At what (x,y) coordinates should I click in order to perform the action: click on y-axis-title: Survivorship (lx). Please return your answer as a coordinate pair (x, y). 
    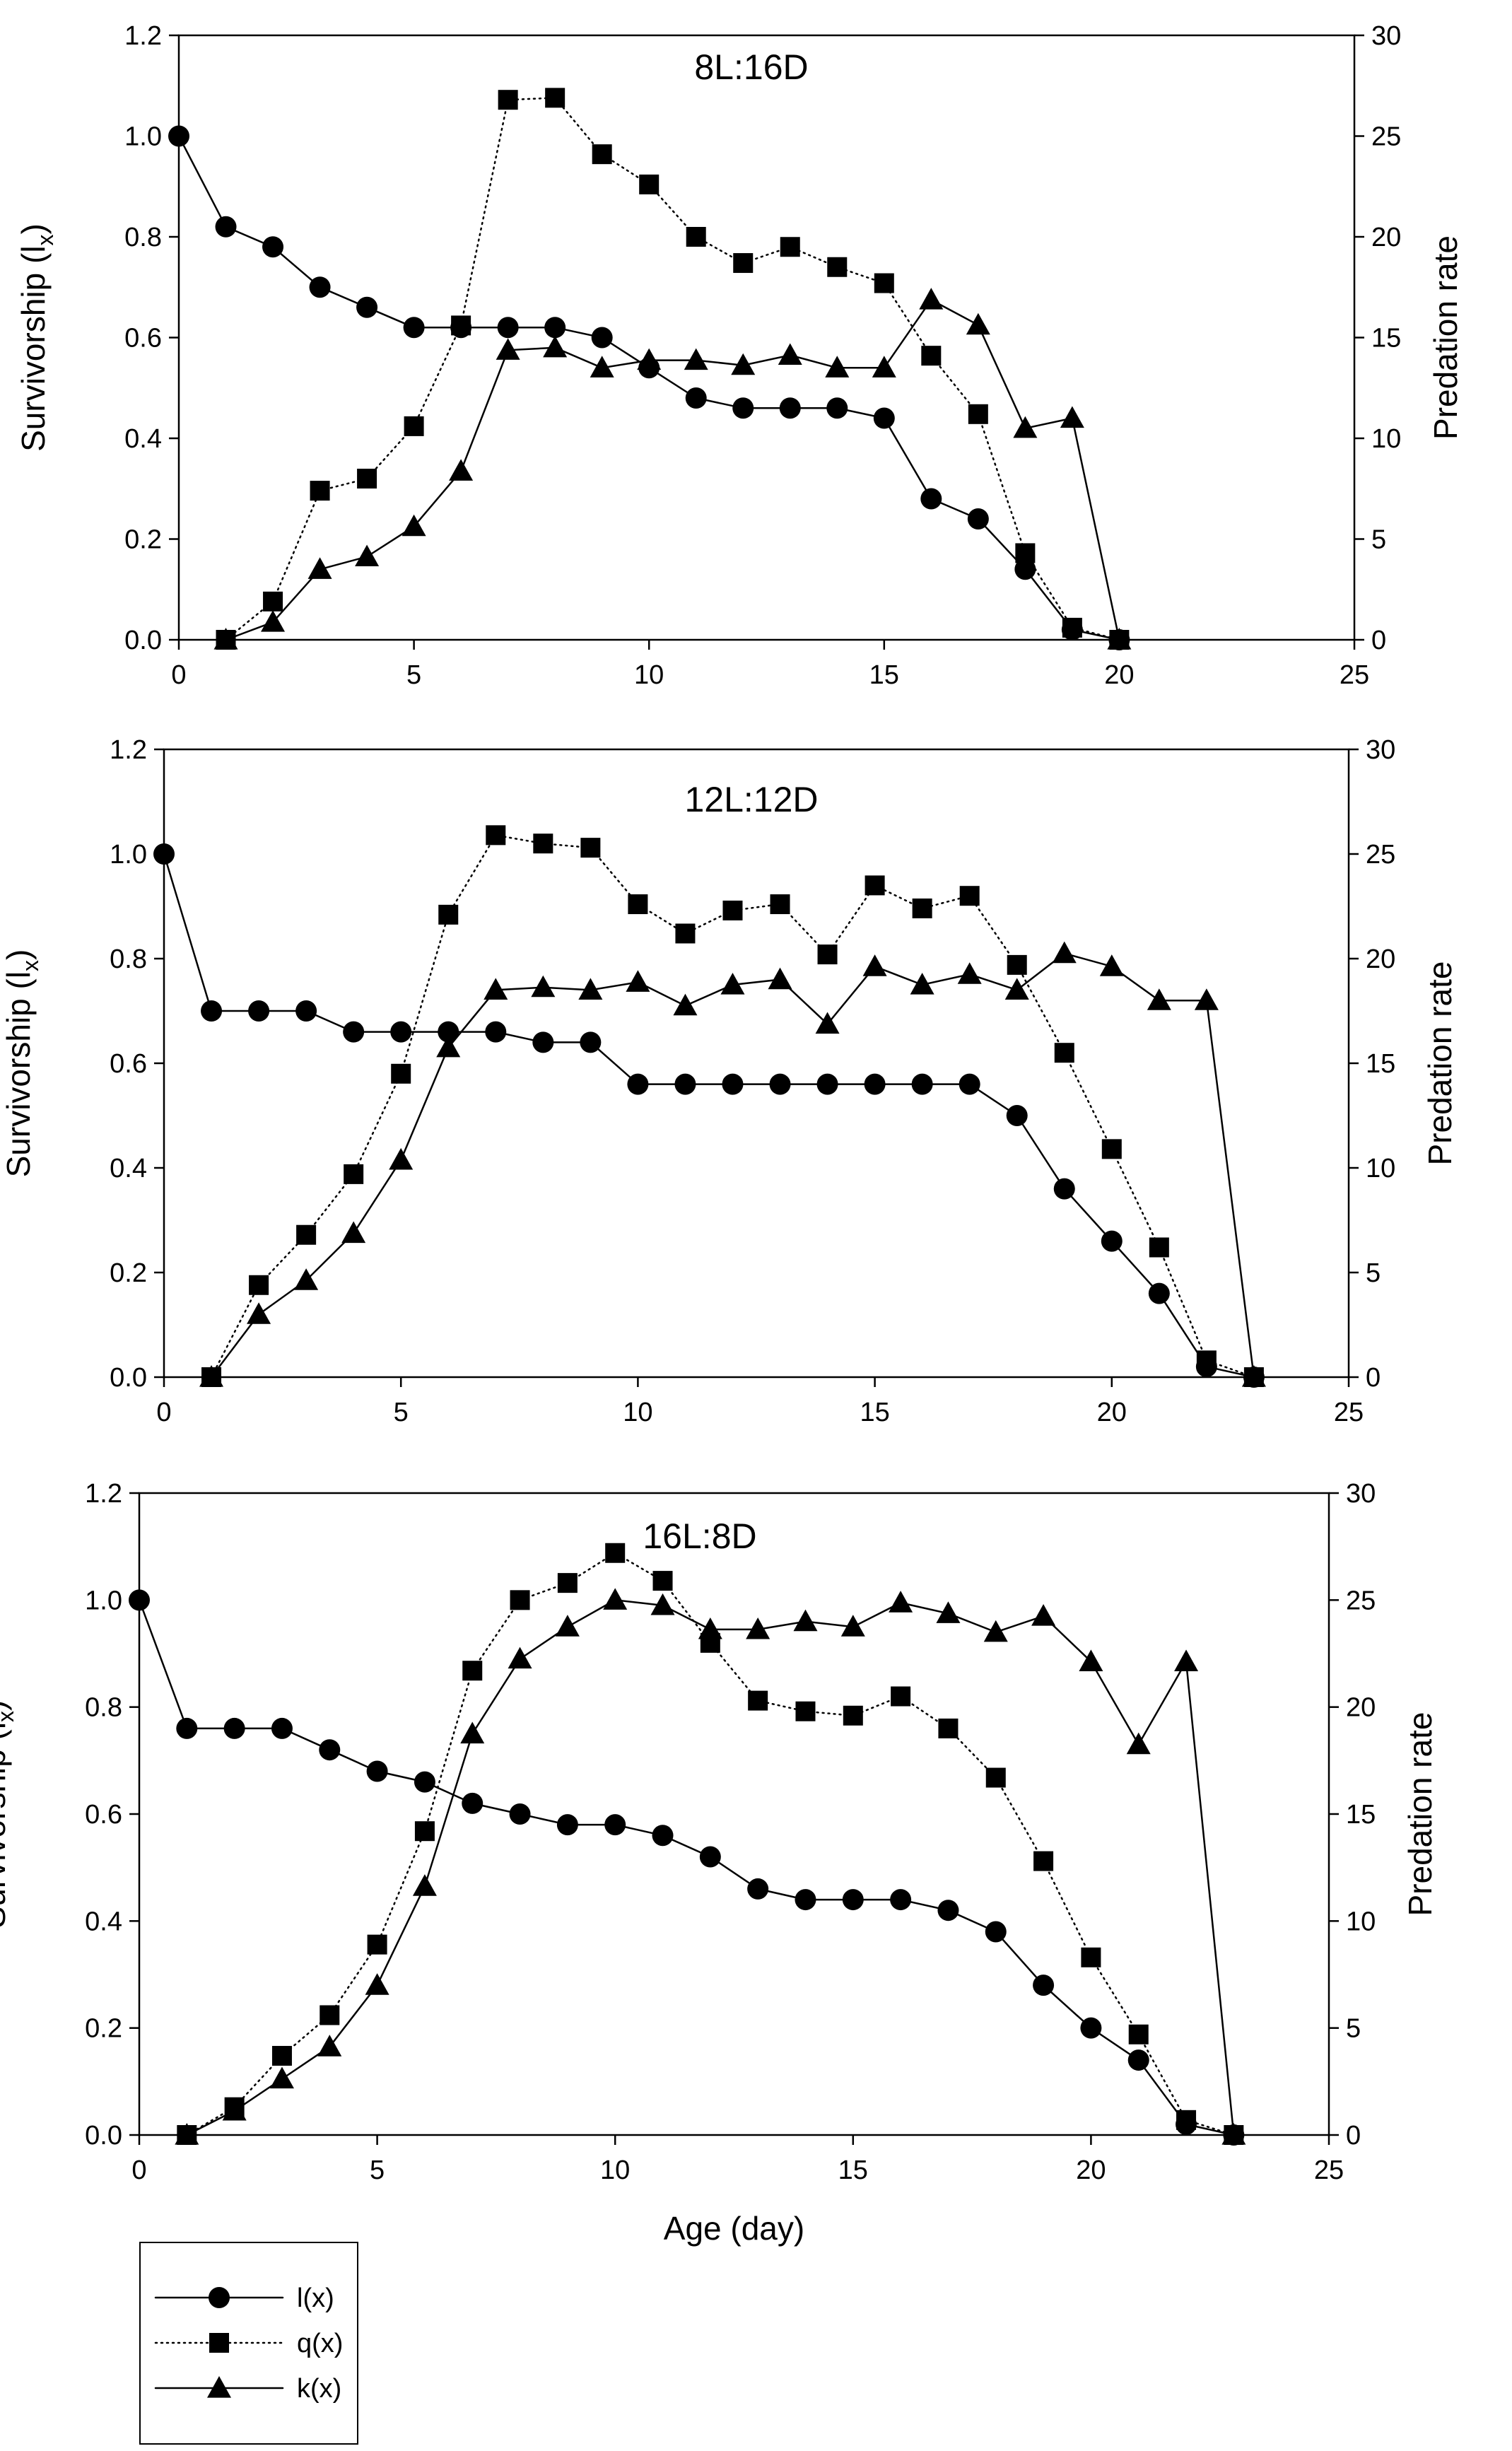
    Looking at the image, I should click on (21, 1063).